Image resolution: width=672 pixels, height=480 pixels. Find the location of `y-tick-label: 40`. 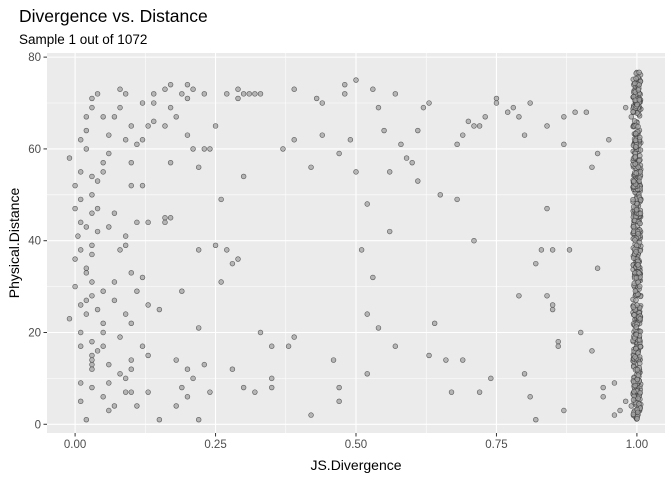

y-tick-label: 40 is located at coordinates (34, 242).